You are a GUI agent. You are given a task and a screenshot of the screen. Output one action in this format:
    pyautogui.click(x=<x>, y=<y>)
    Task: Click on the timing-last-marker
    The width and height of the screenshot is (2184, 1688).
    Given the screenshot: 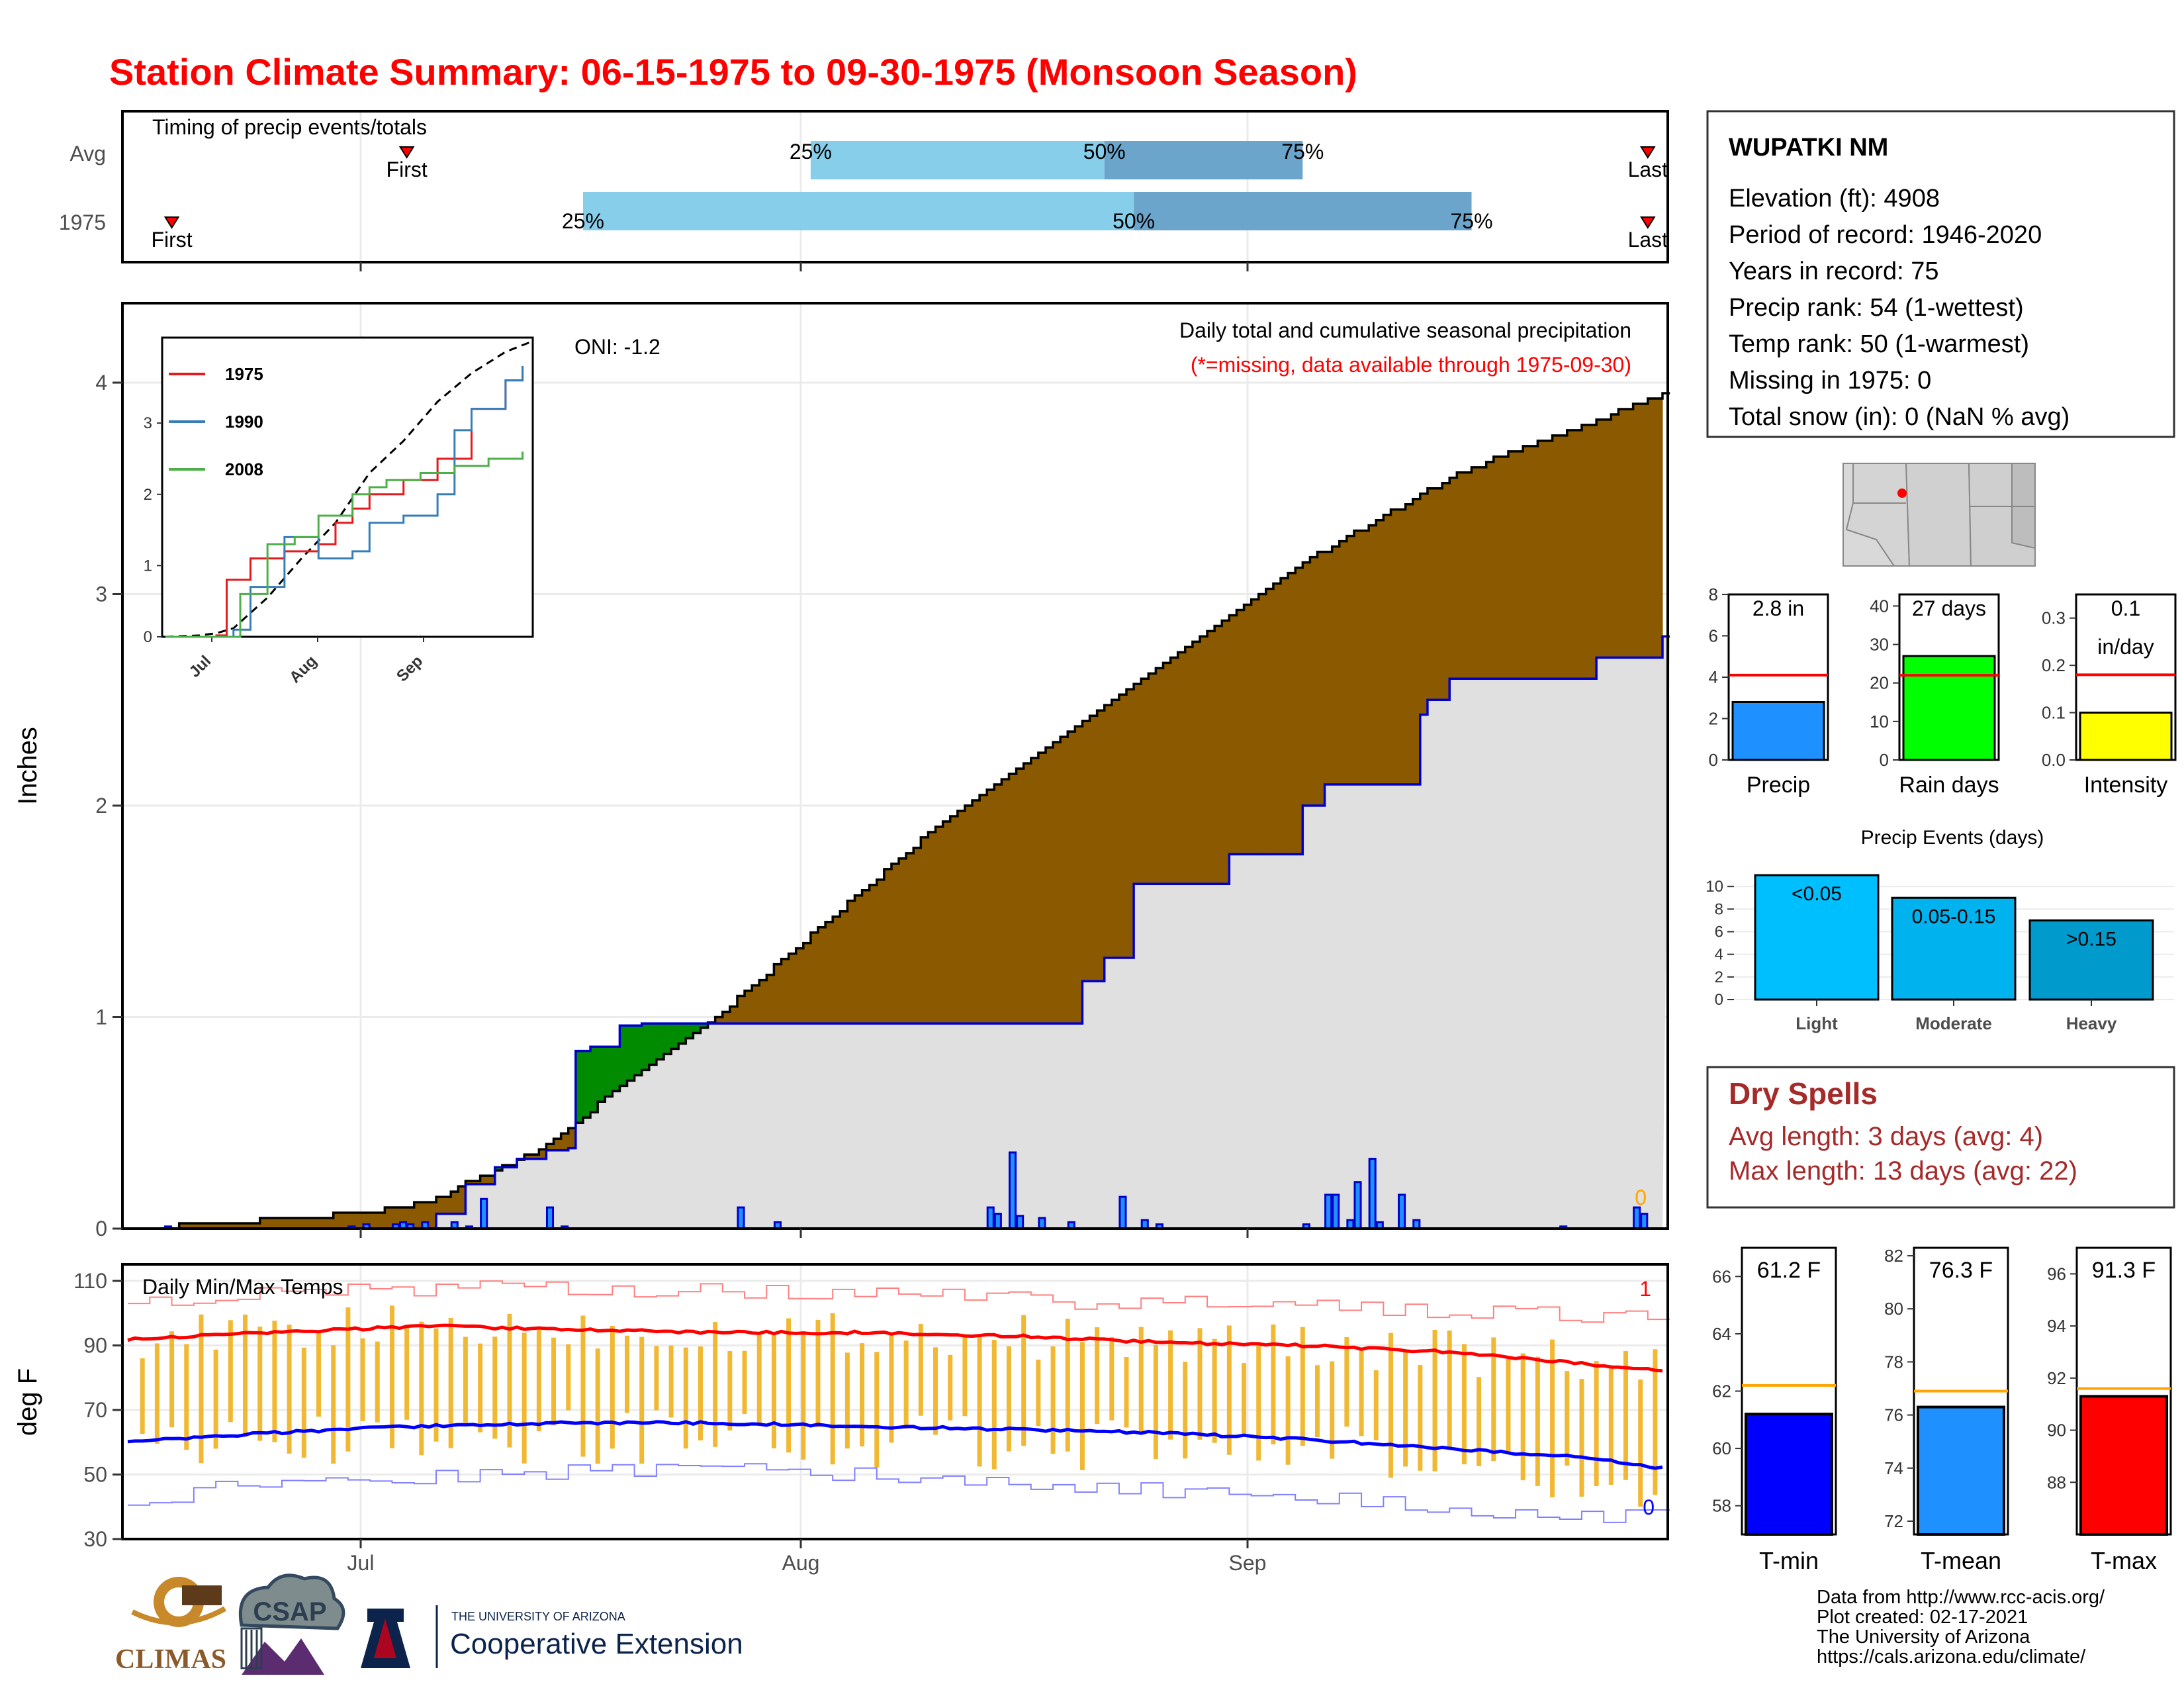 What is the action you would take?
    pyautogui.click(x=1648, y=152)
    